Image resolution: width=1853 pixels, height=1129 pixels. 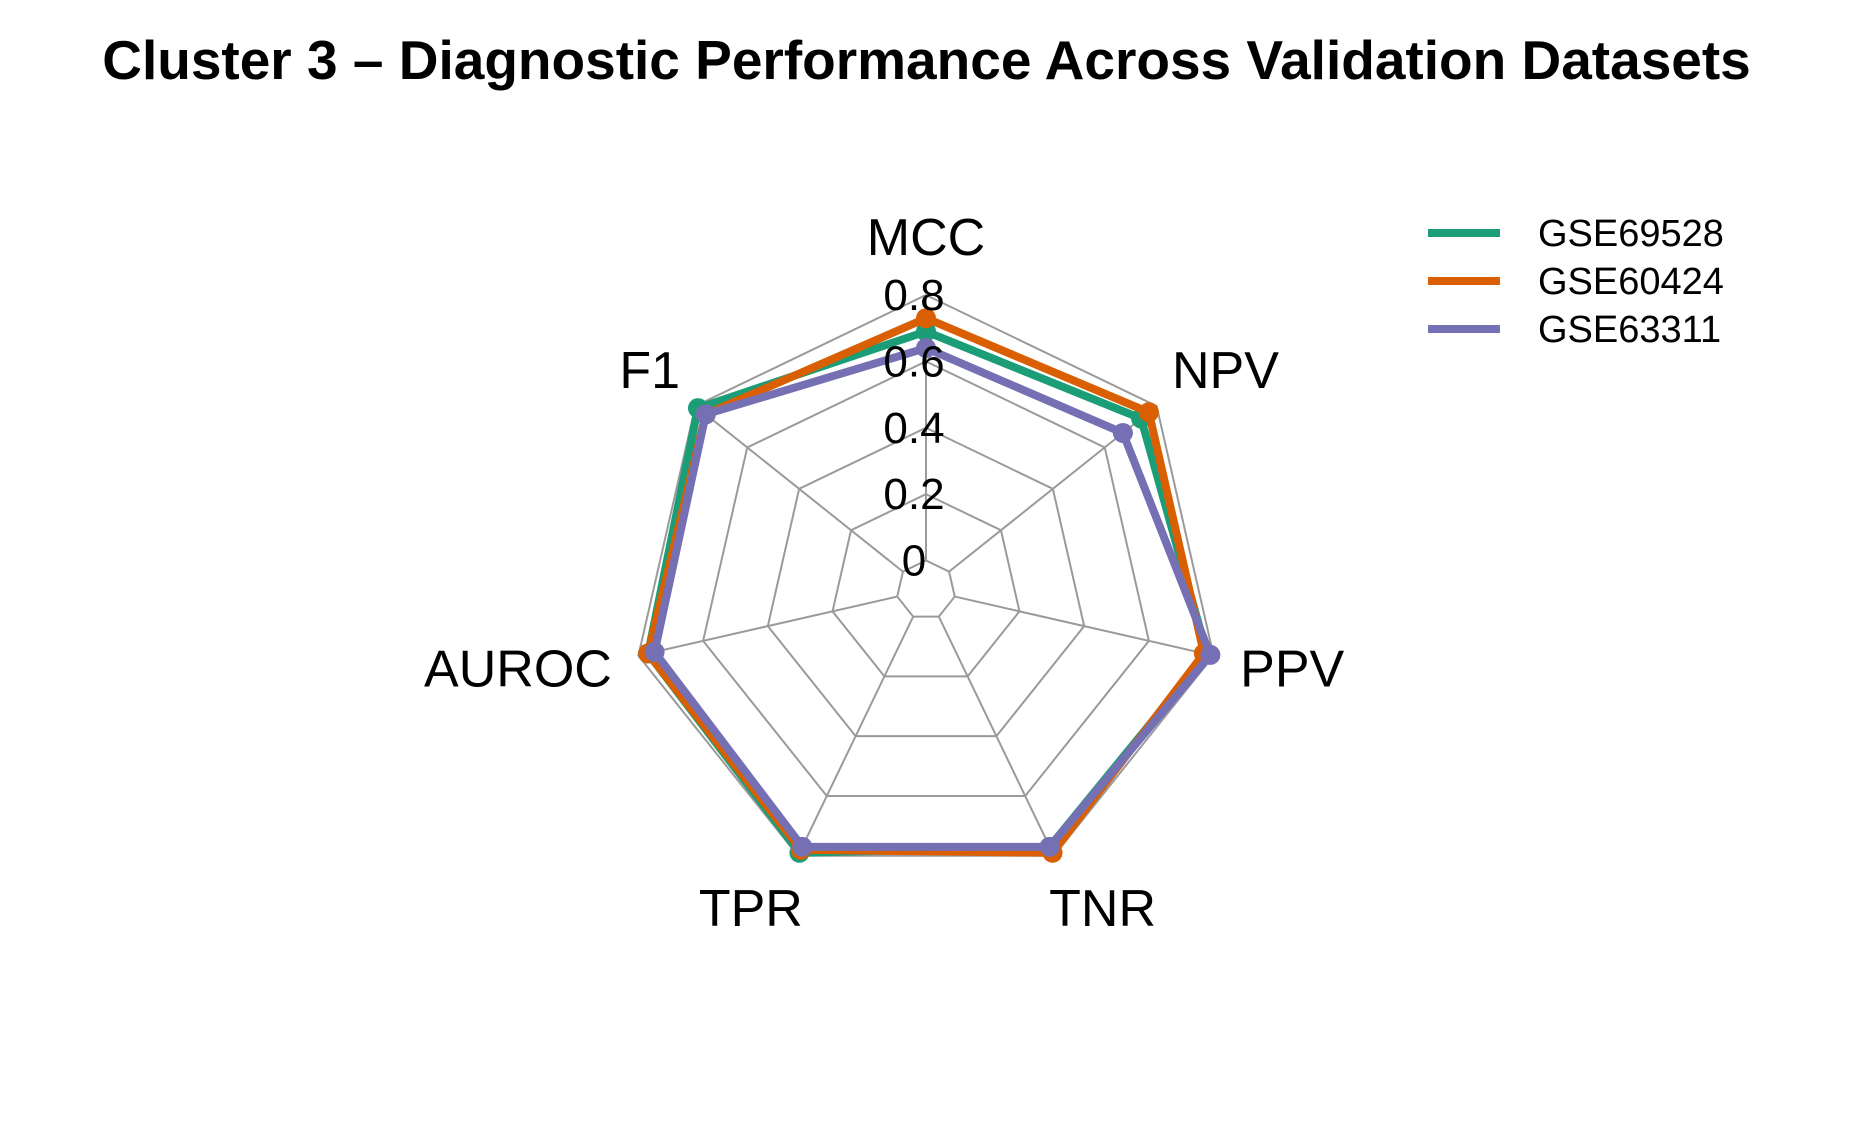 What do you see at coordinates (913, 428) in the screenshot?
I see `radial-tick-label: 0.4` at bounding box center [913, 428].